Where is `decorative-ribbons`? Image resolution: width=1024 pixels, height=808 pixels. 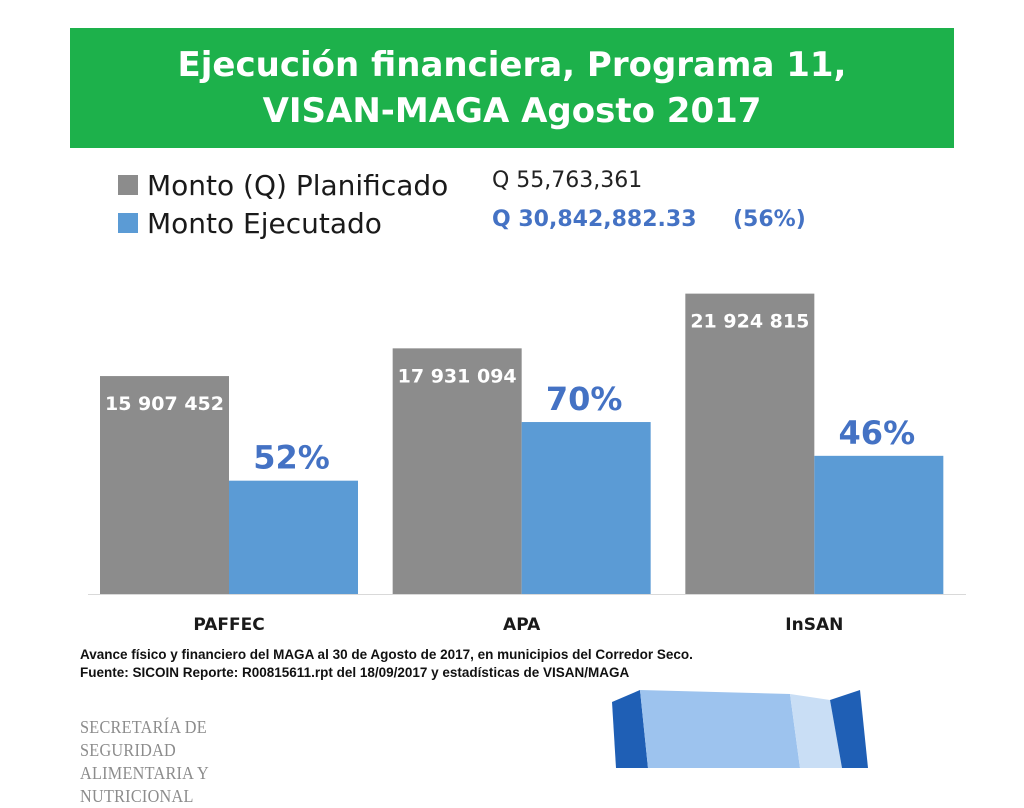 decorative-ribbons is located at coordinates (740, 729).